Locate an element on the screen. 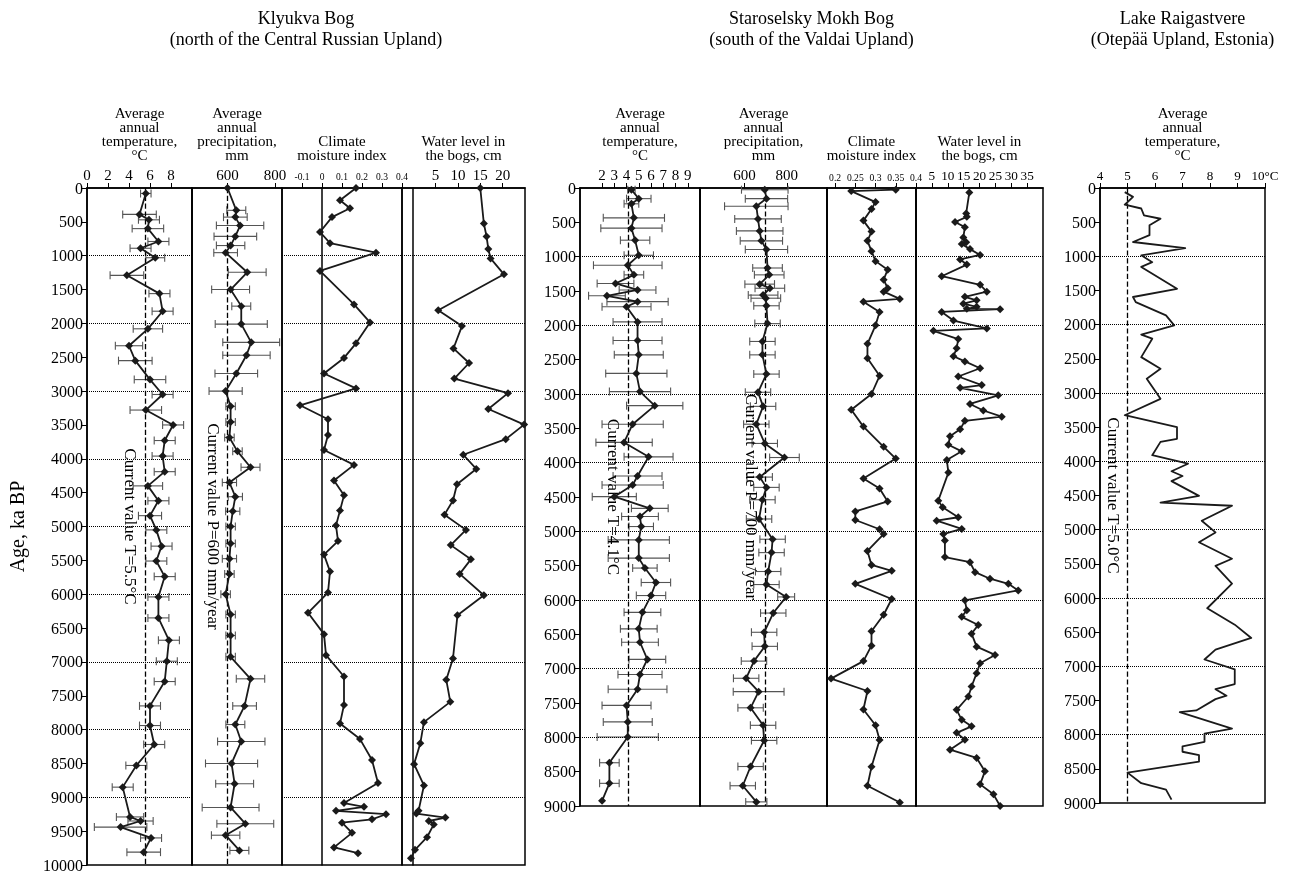 This screenshot has height=875, width=1296. ref-line-label: Current value T=5.5°C is located at coordinates (130, 526).